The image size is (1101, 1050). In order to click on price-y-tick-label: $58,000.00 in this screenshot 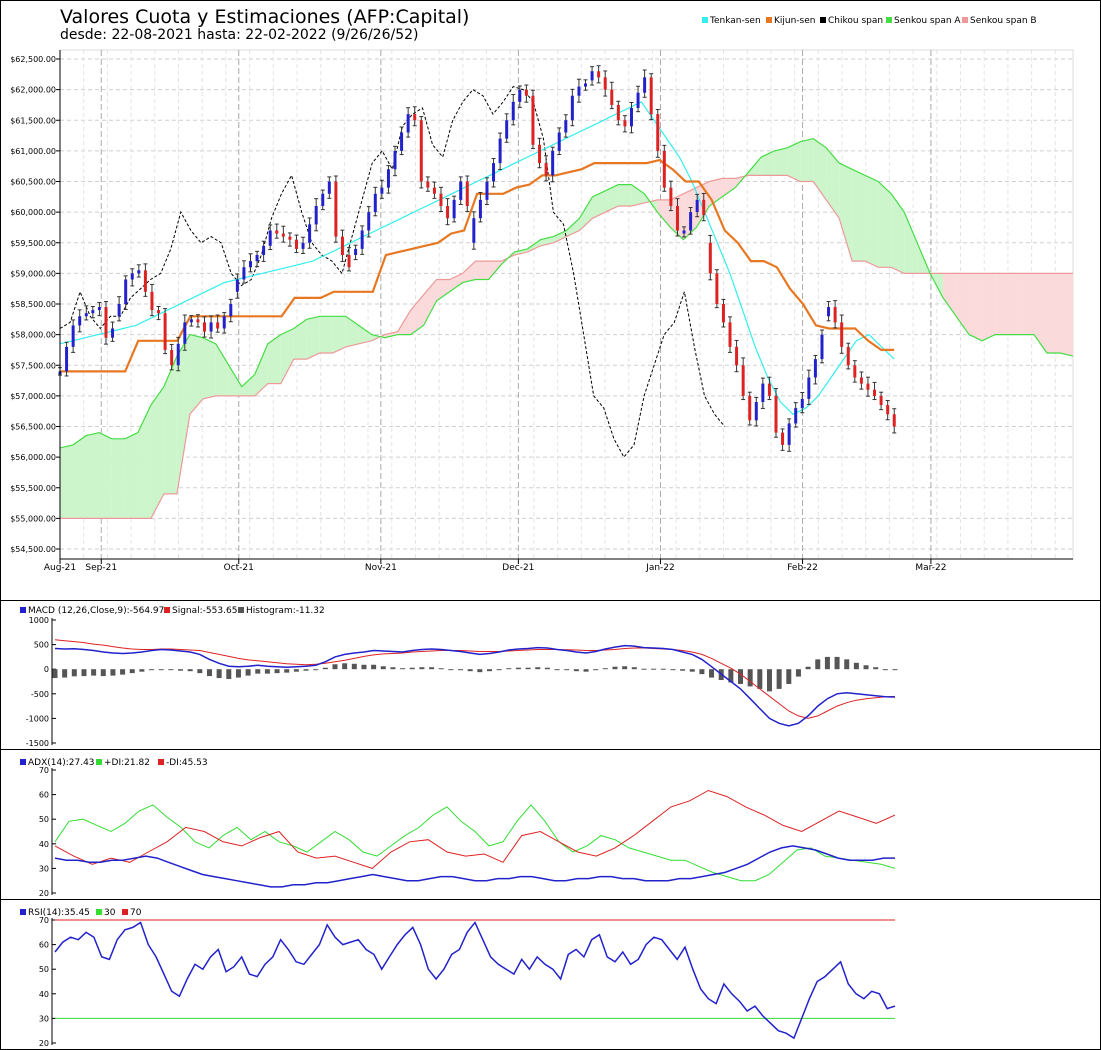, I will do `click(33, 335)`.